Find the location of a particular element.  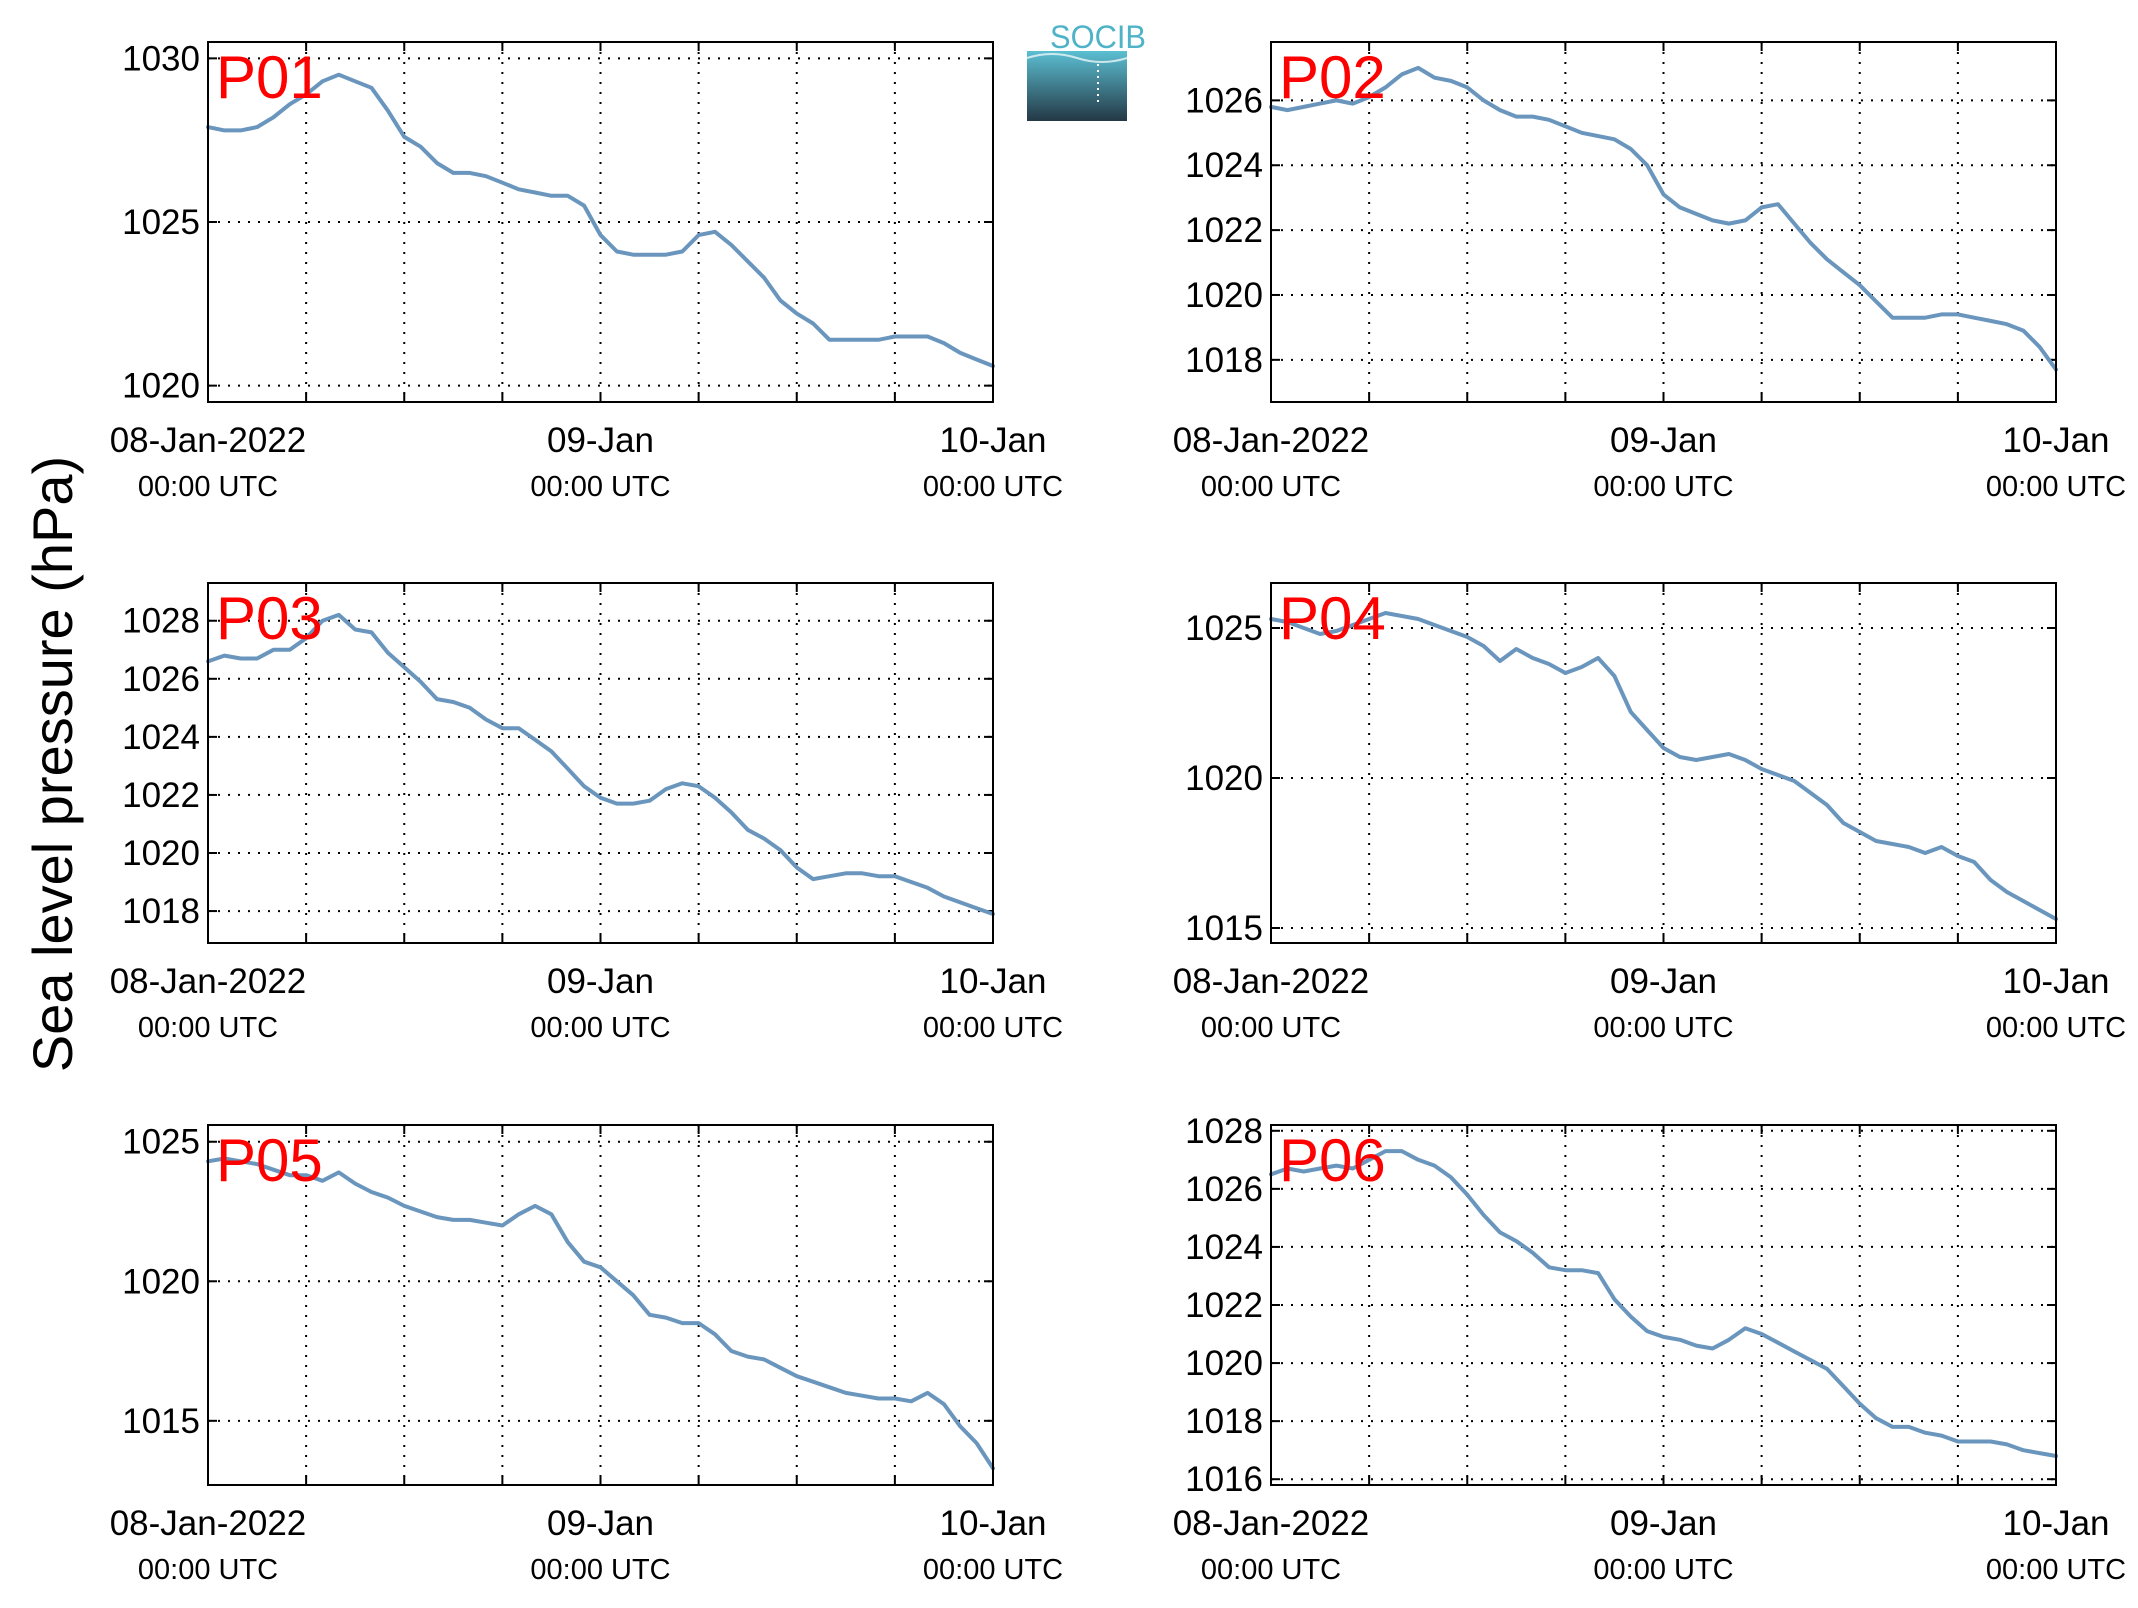

y-tick-label: 1016 is located at coordinates (1224, 1479).